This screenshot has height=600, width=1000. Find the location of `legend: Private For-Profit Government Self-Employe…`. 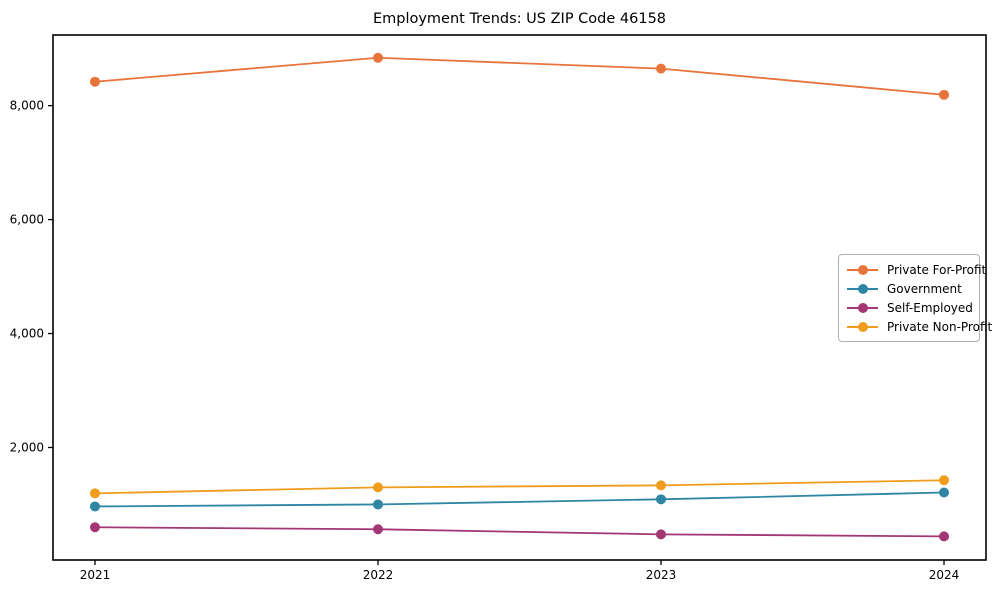

legend: Private For-Profit Government Self-Employe… is located at coordinates (915, 298).